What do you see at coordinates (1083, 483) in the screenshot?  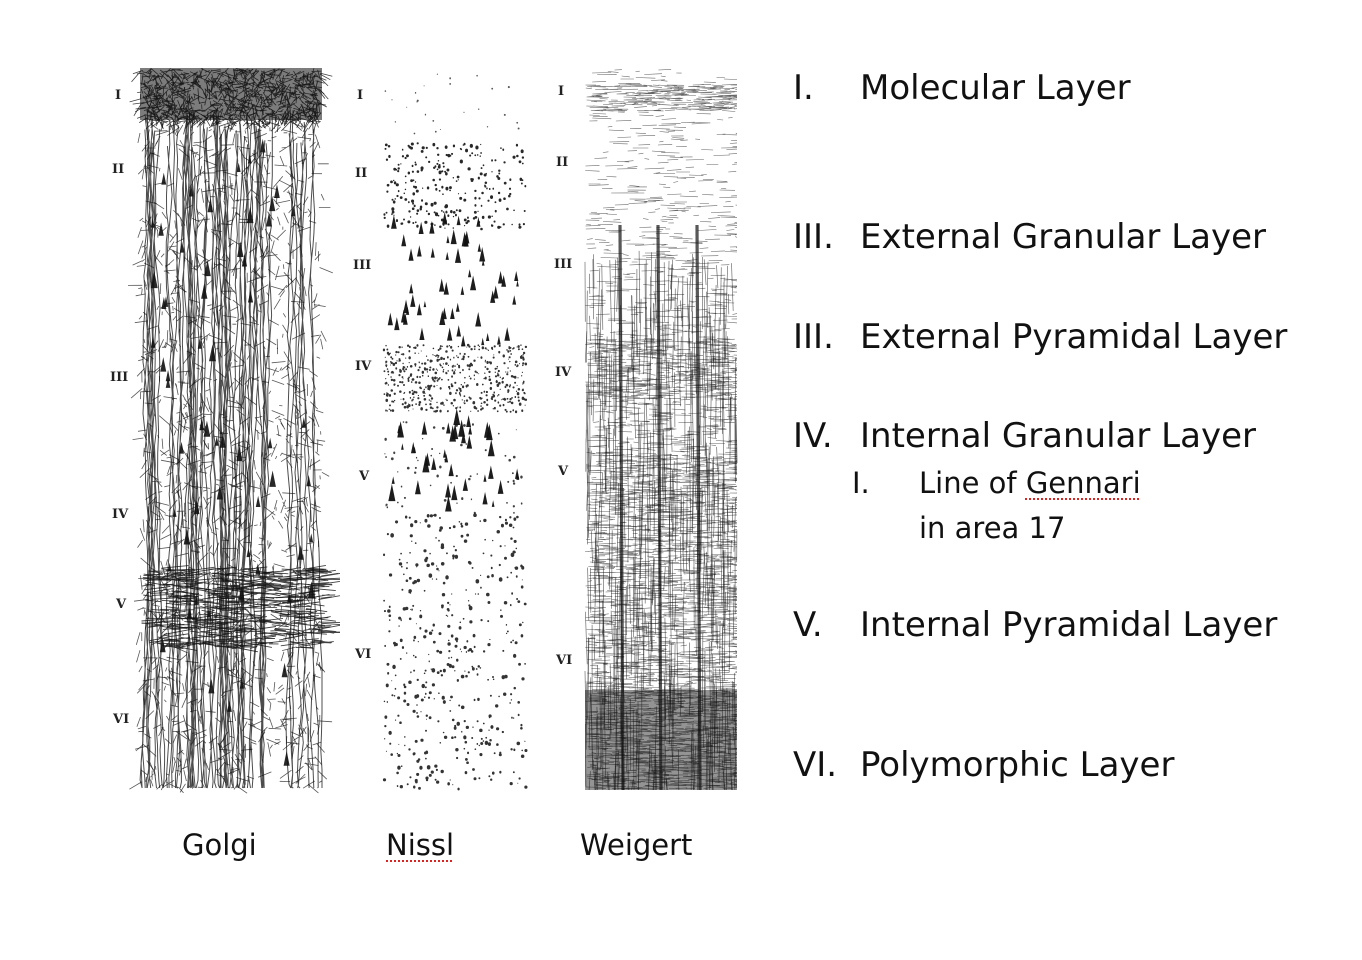 I see `legend-sub-gennari: Gennari` at bounding box center [1083, 483].